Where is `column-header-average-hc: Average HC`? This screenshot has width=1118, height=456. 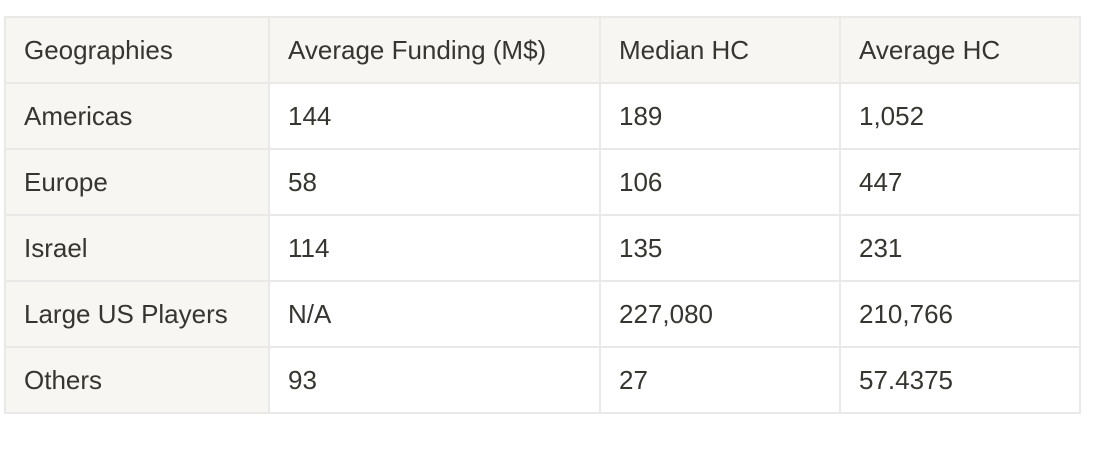
column-header-average-hc: Average HC is located at coordinates (960, 50).